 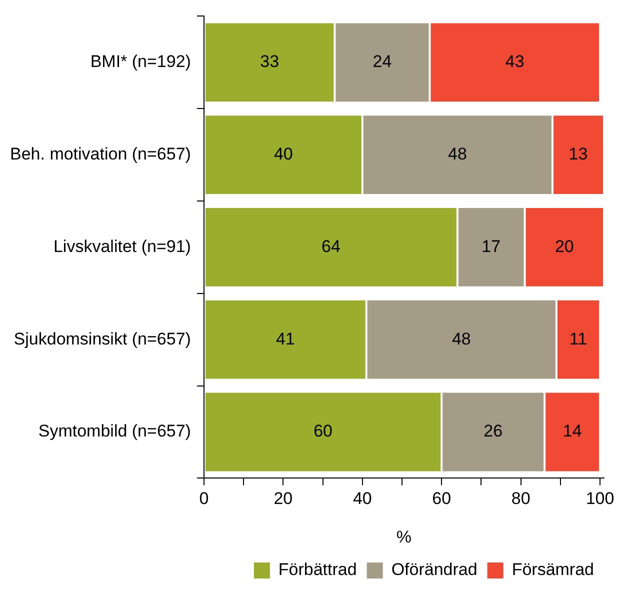 I want to click on data-label: 43, so click(x=514, y=62).